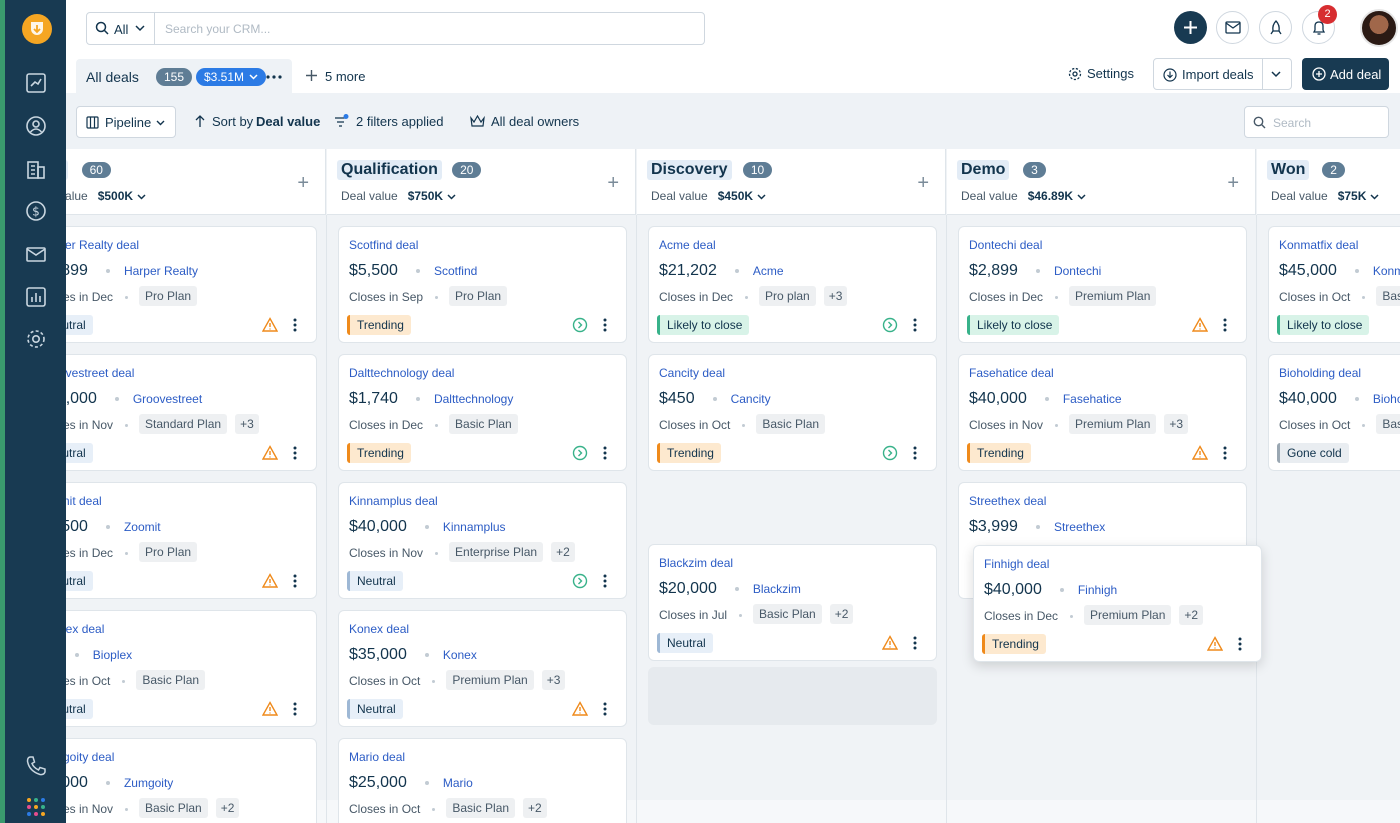 This screenshot has width=1400, height=823. I want to click on company-link: Blackzim, so click(776, 589).